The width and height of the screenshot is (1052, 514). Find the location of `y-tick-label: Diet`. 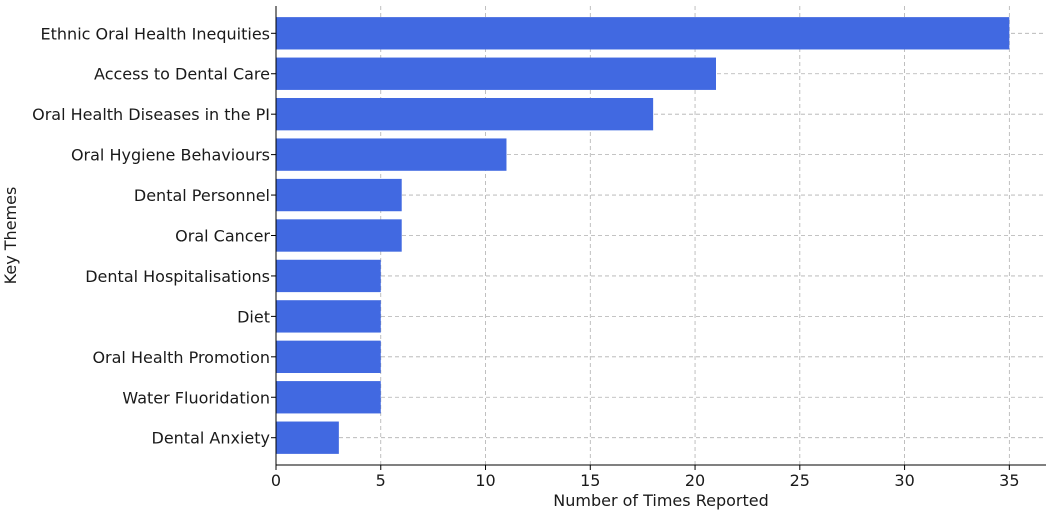

y-tick-label: Diet is located at coordinates (253, 316).